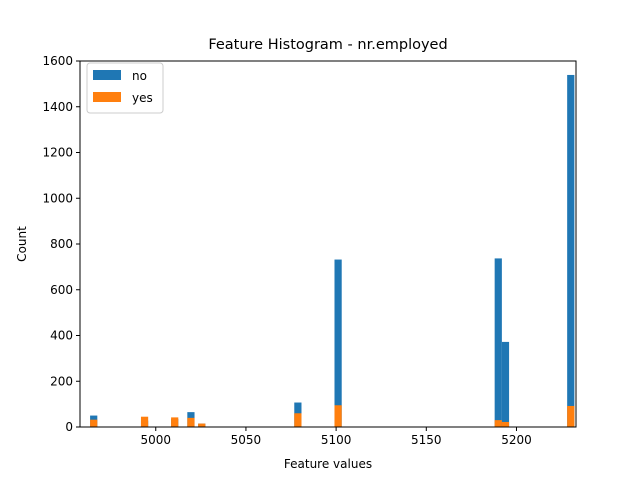  I want to click on y-tick-label: 600, so click(61, 290).